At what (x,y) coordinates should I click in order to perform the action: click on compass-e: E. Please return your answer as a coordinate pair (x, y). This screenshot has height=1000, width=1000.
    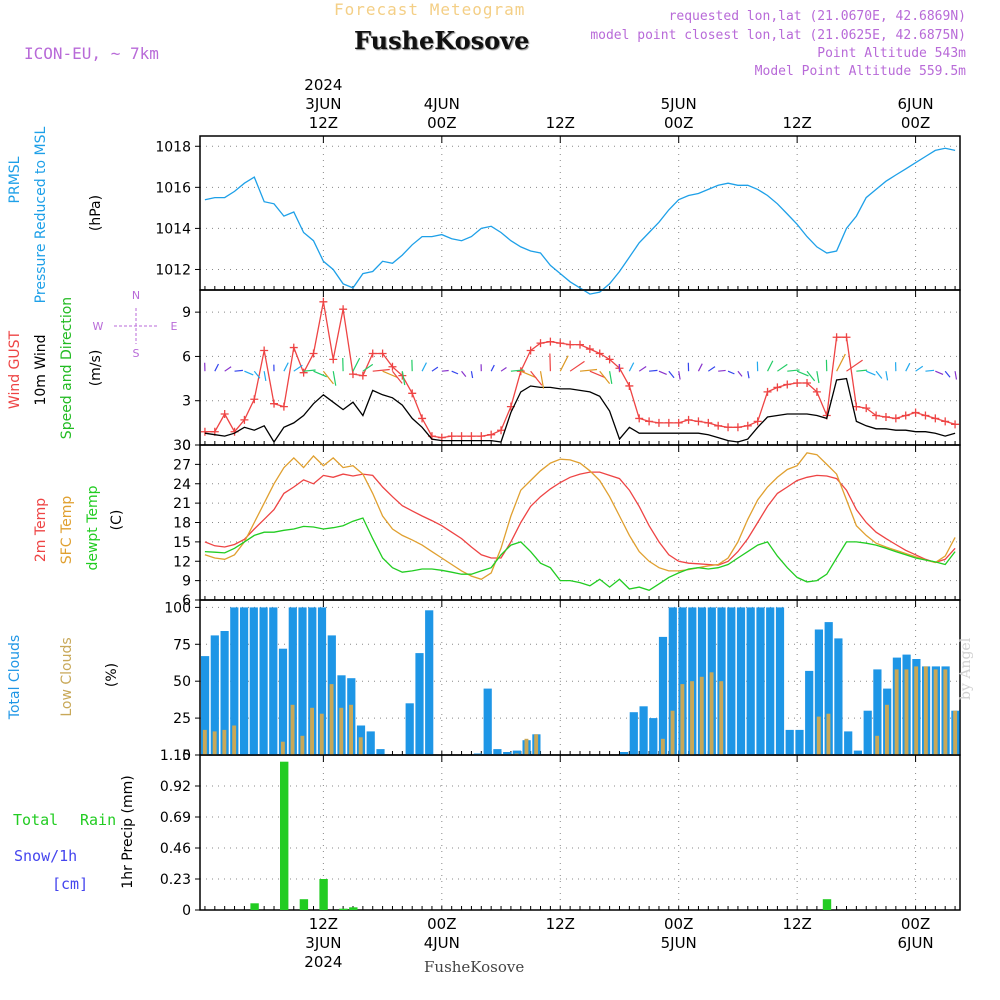
    Looking at the image, I should click on (174, 326).